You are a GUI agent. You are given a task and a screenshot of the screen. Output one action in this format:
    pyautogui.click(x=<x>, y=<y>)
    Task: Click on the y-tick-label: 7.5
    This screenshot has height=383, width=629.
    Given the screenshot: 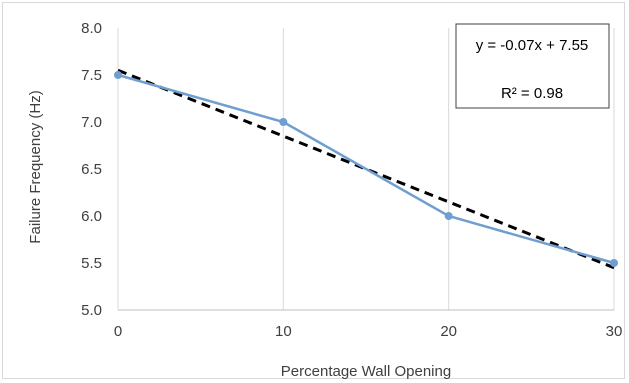 What is the action you would take?
    pyautogui.click(x=91, y=75)
    